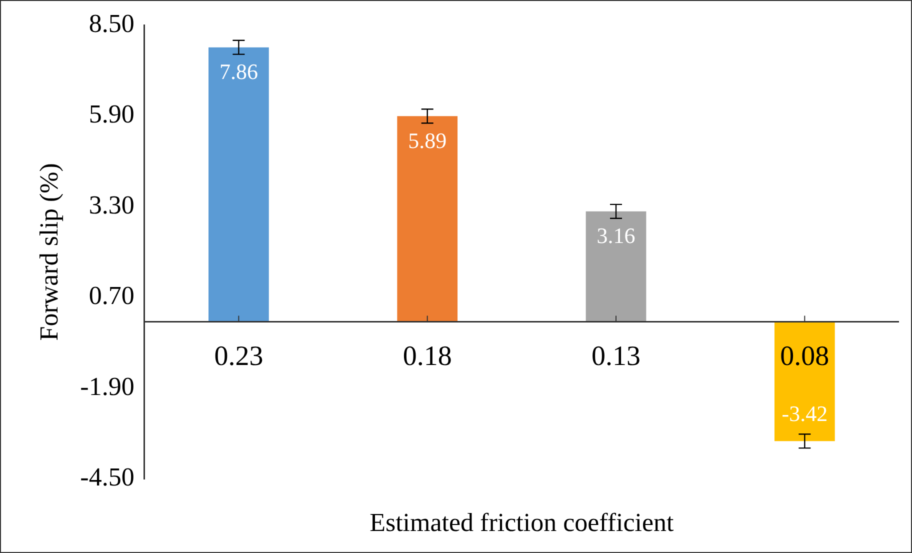 Image resolution: width=912 pixels, height=553 pixels. Describe the element at coordinates (111, 205) in the screenshot. I see `y-tick-label: 3.30` at that location.